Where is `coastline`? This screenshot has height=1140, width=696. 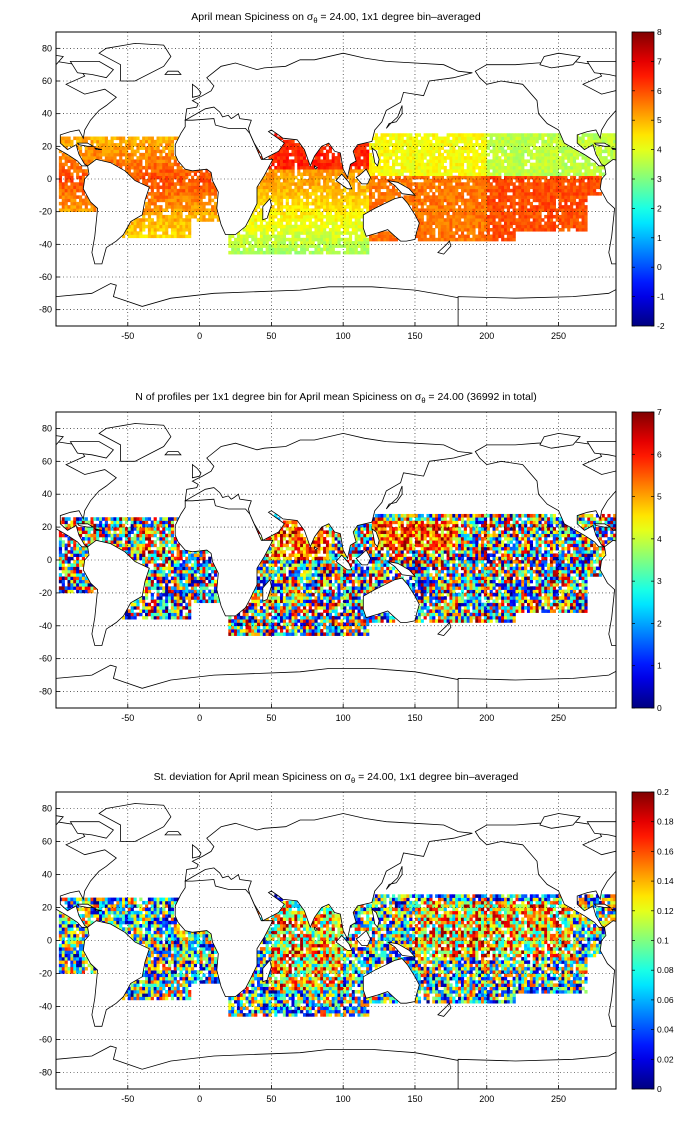
coastline is located at coordinates (60, 60).